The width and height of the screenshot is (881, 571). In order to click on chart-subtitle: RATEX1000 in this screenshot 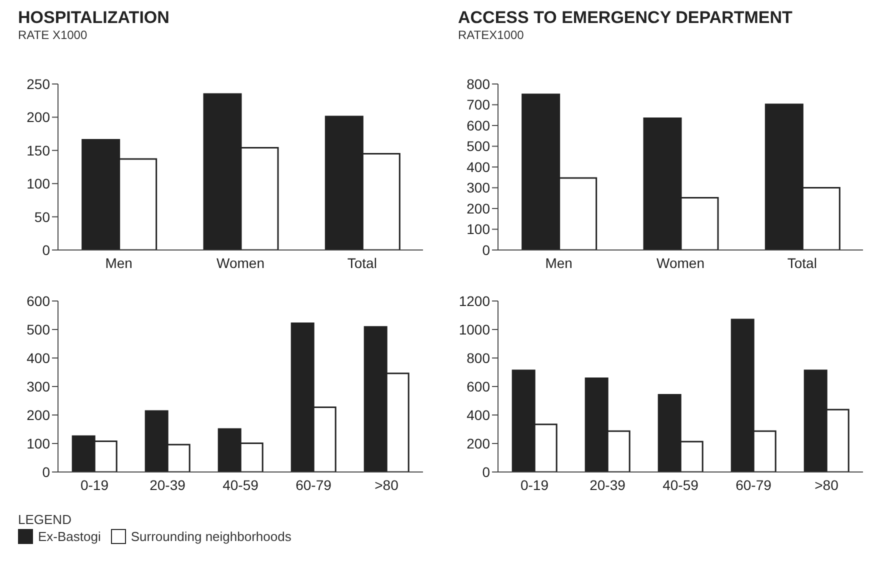, I will do `click(491, 35)`.